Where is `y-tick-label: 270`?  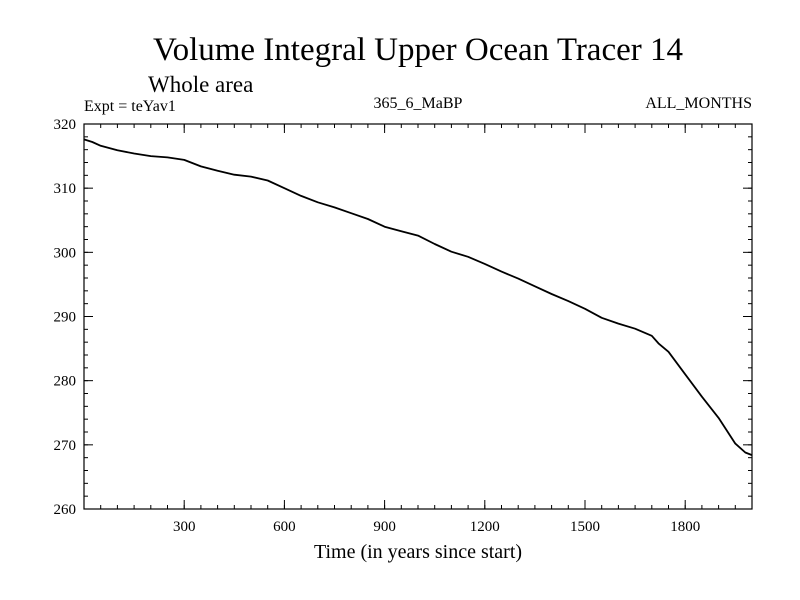
y-tick-label: 270 is located at coordinates (65, 446).